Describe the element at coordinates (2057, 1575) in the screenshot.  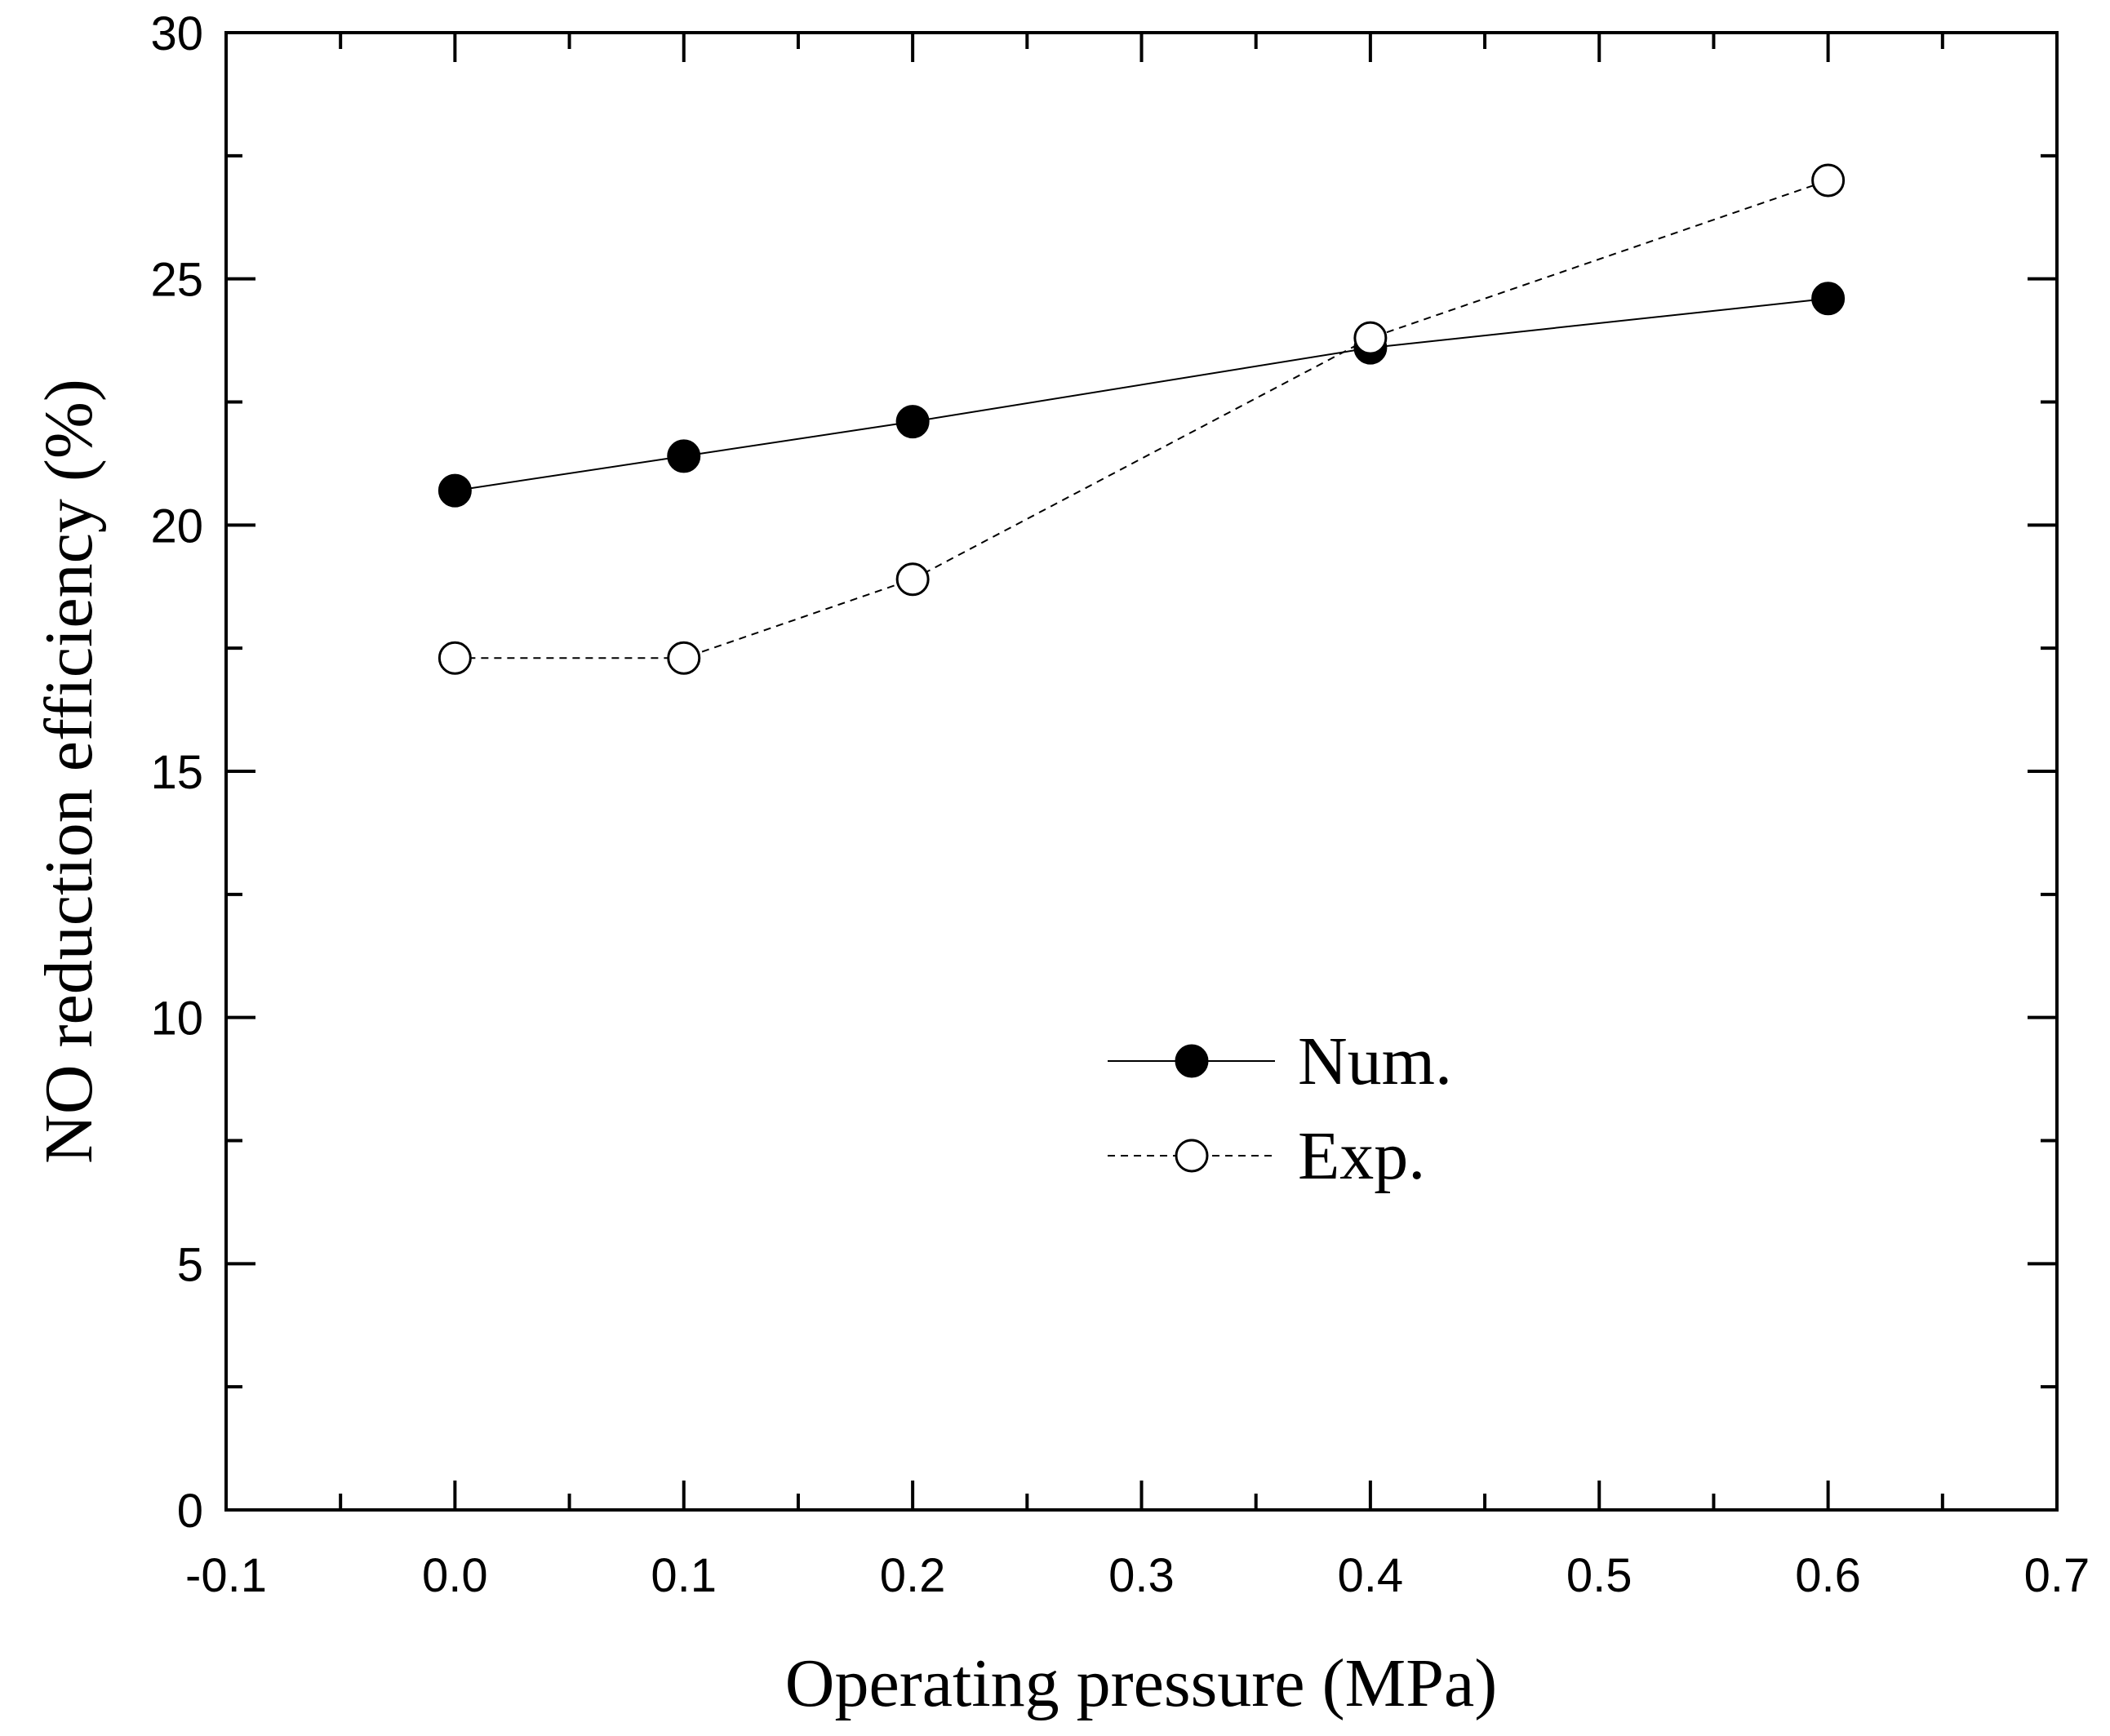
I see `x-tick-label: 0.7` at that location.